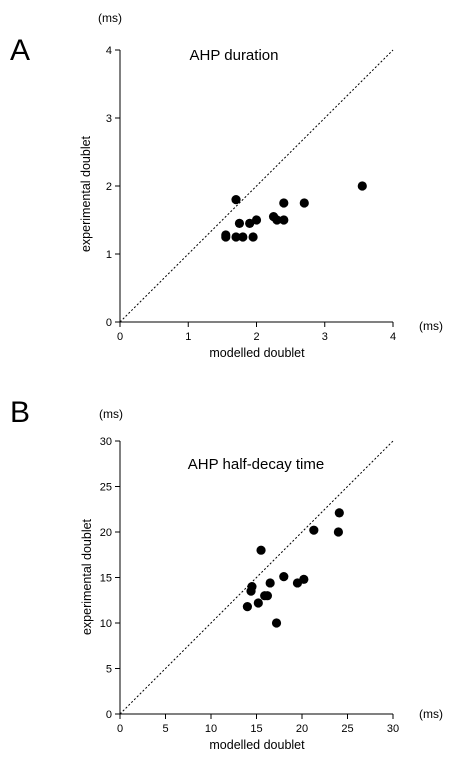  What do you see at coordinates (106, 533) in the screenshot?
I see `y-tick-label: 20` at bounding box center [106, 533].